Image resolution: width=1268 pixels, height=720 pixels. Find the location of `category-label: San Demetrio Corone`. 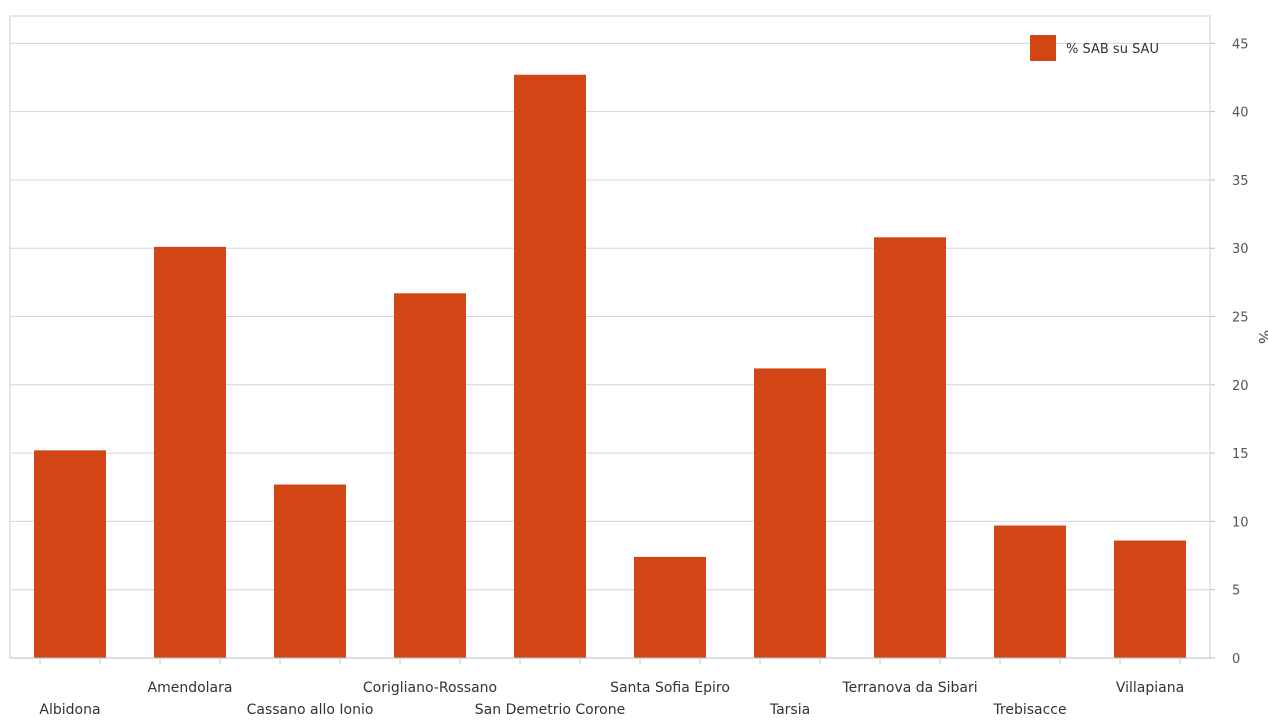

category-label: San Demetrio Corone is located at coordinates (550, 710).